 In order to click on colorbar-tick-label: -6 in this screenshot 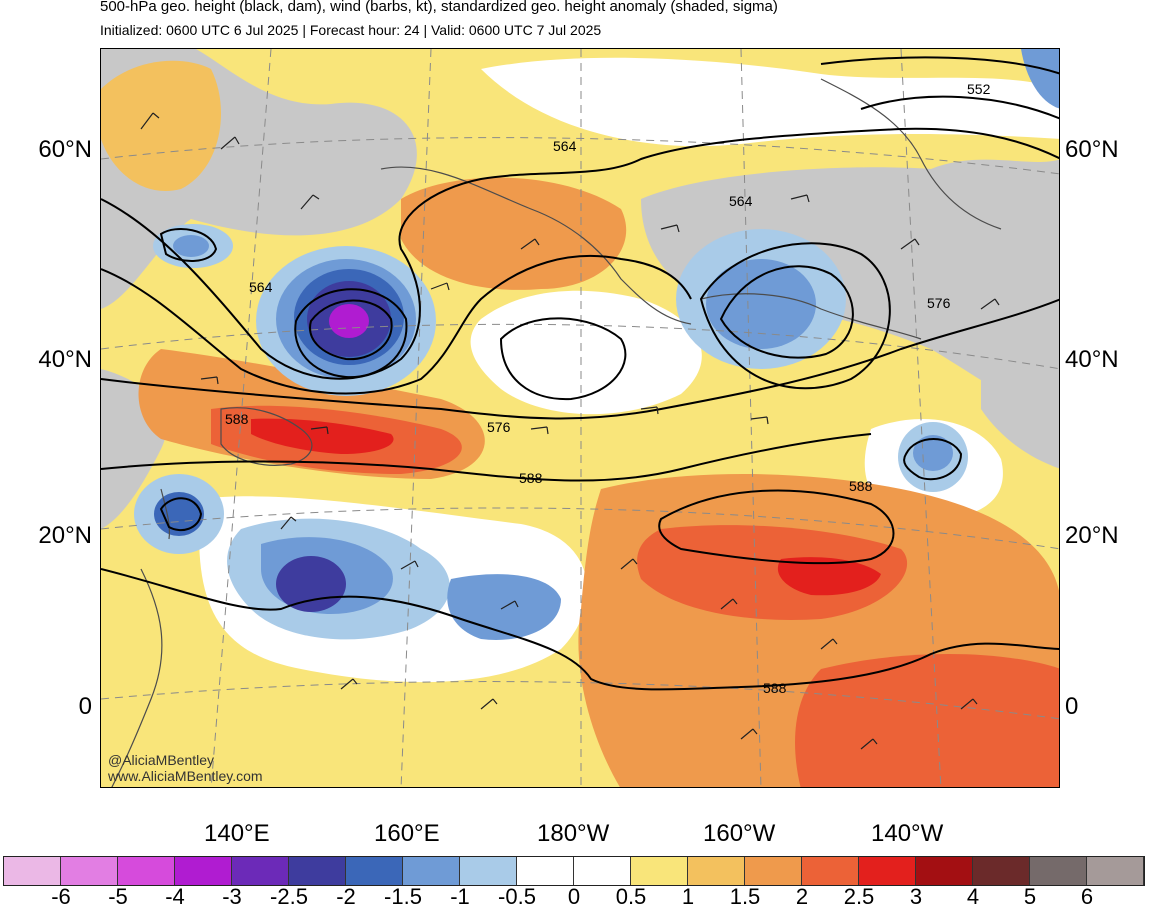, I will do `click(61, 896)`.